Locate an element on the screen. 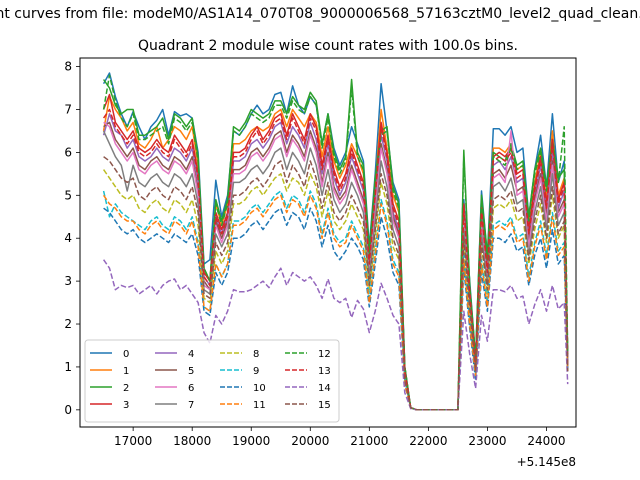 Image resolution: width=640 pixels, height=480 pixels. legend-box is located at coordinates (212, 381).